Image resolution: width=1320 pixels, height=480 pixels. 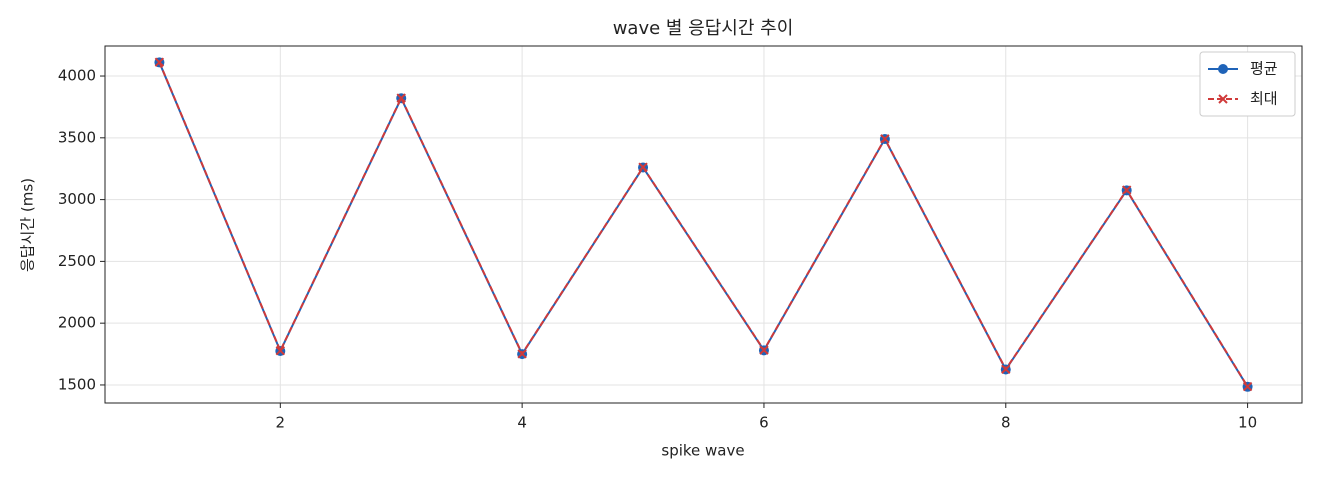 I want to click on y-tick-label: 2500, so click(x=77, y=261).